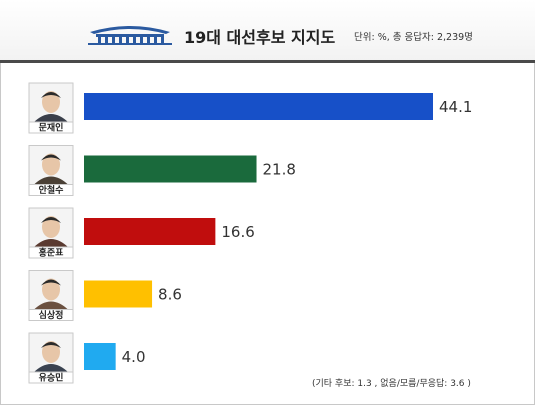  What do you see at coordinates (51, 378) in the screenshot?
I see `candidate-name-label: 유승민` at bounding box center [51, 378].